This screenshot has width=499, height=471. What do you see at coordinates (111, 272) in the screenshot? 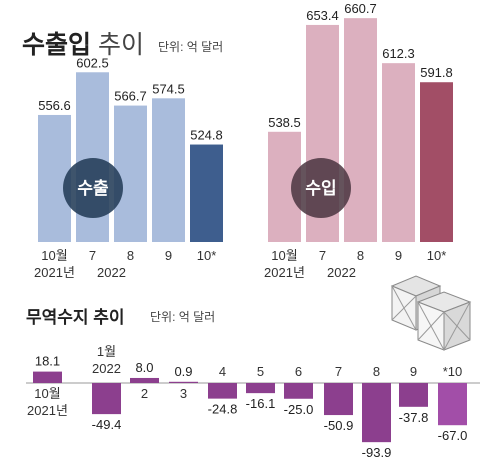
I see `exports-year-label: 2022` at bounding box center [111, 272].